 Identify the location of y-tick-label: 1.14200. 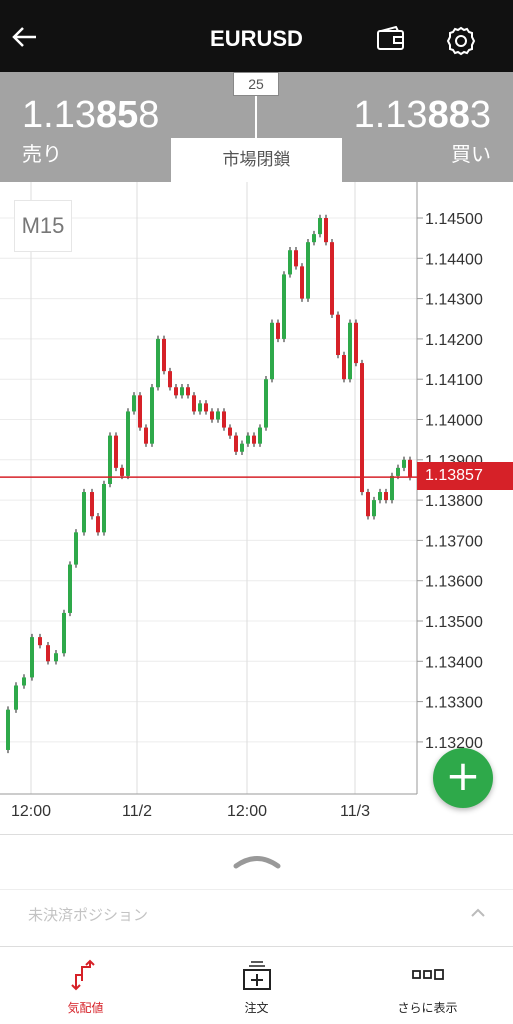
(454, 340).